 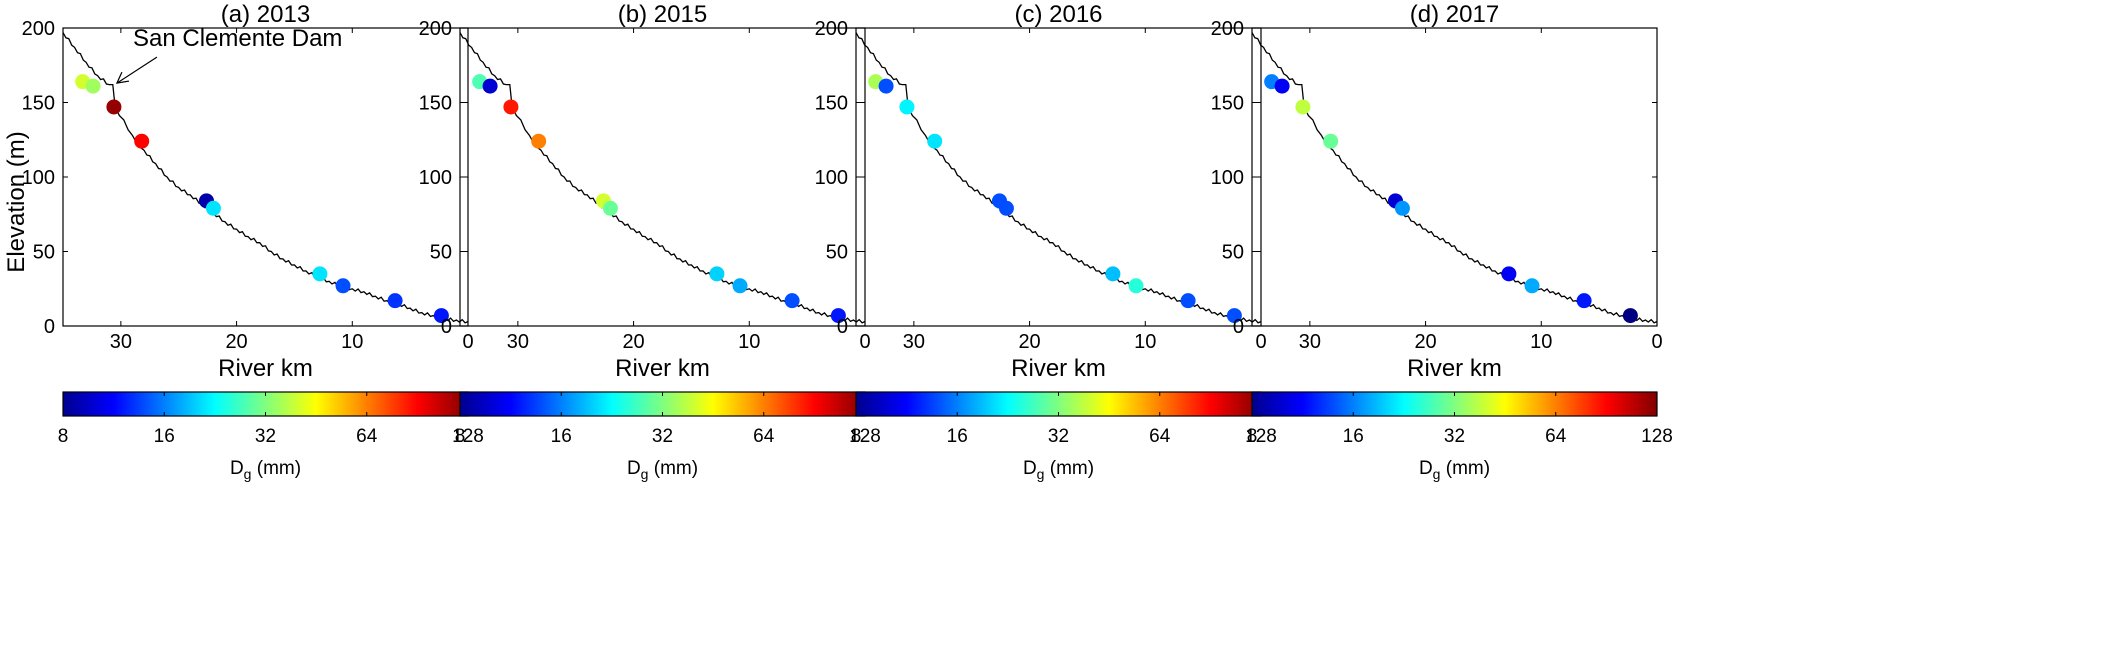 I want to click on chart-title: (d) 2017, so click(x=1454, y=14).